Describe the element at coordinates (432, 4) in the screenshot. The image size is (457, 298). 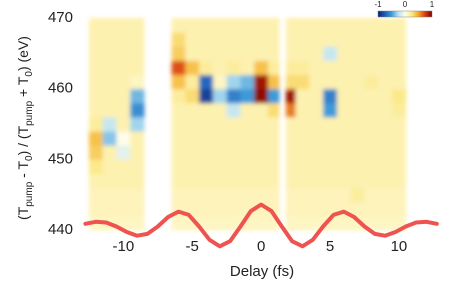
I see `colorbar-tick-label: 1` at that location.